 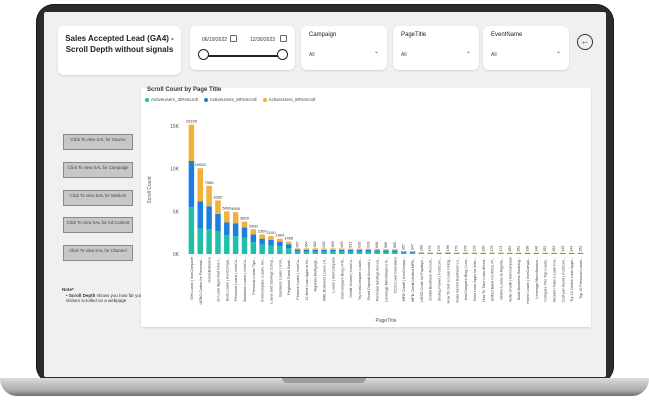 I want to click on legend-item-50: ActiveUsers_50%Scroll, so click(x=230, y=99).